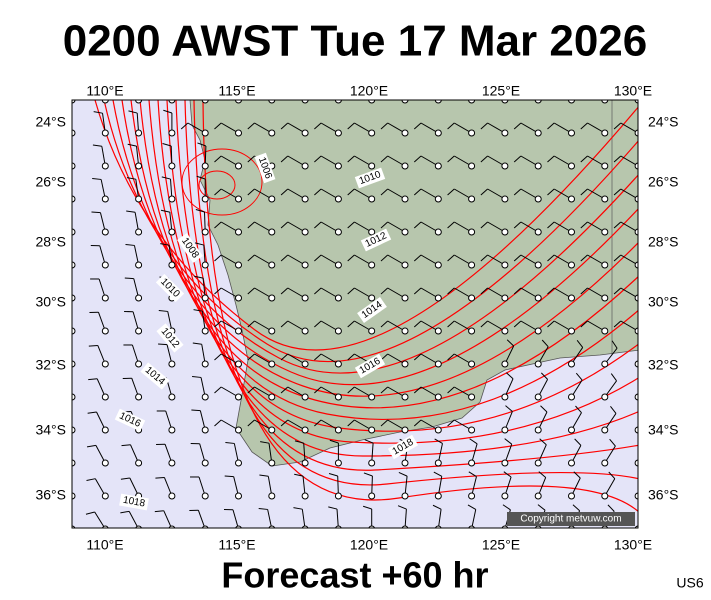  Describe the element at coordinates (663, 495) in the screenshot. I see `lat-label: 36°S` at that location.